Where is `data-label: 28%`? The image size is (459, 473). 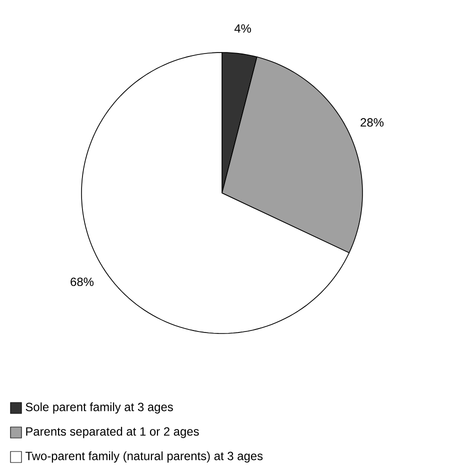
data-label: 28% is located at coordinates (372, 122).